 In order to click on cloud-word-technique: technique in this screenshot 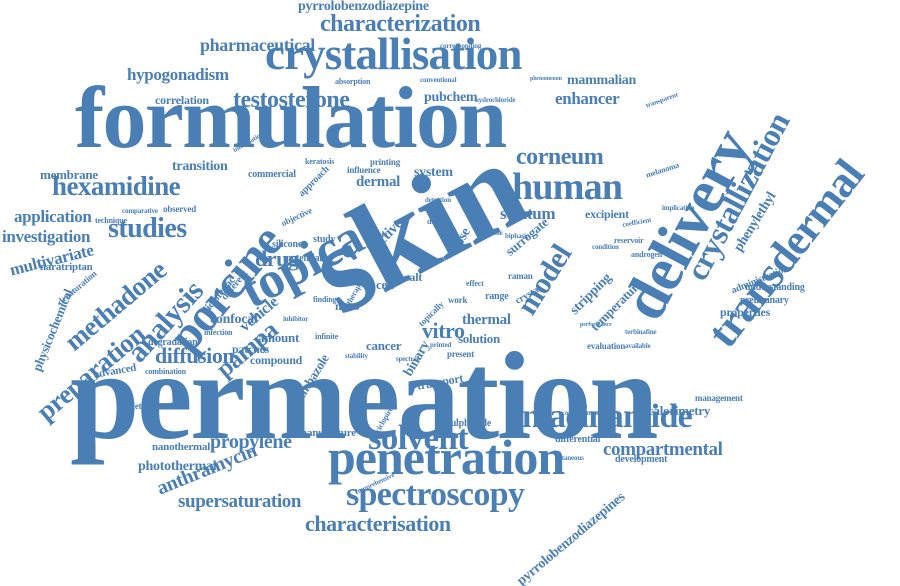, I will do `click(111, 220)`.